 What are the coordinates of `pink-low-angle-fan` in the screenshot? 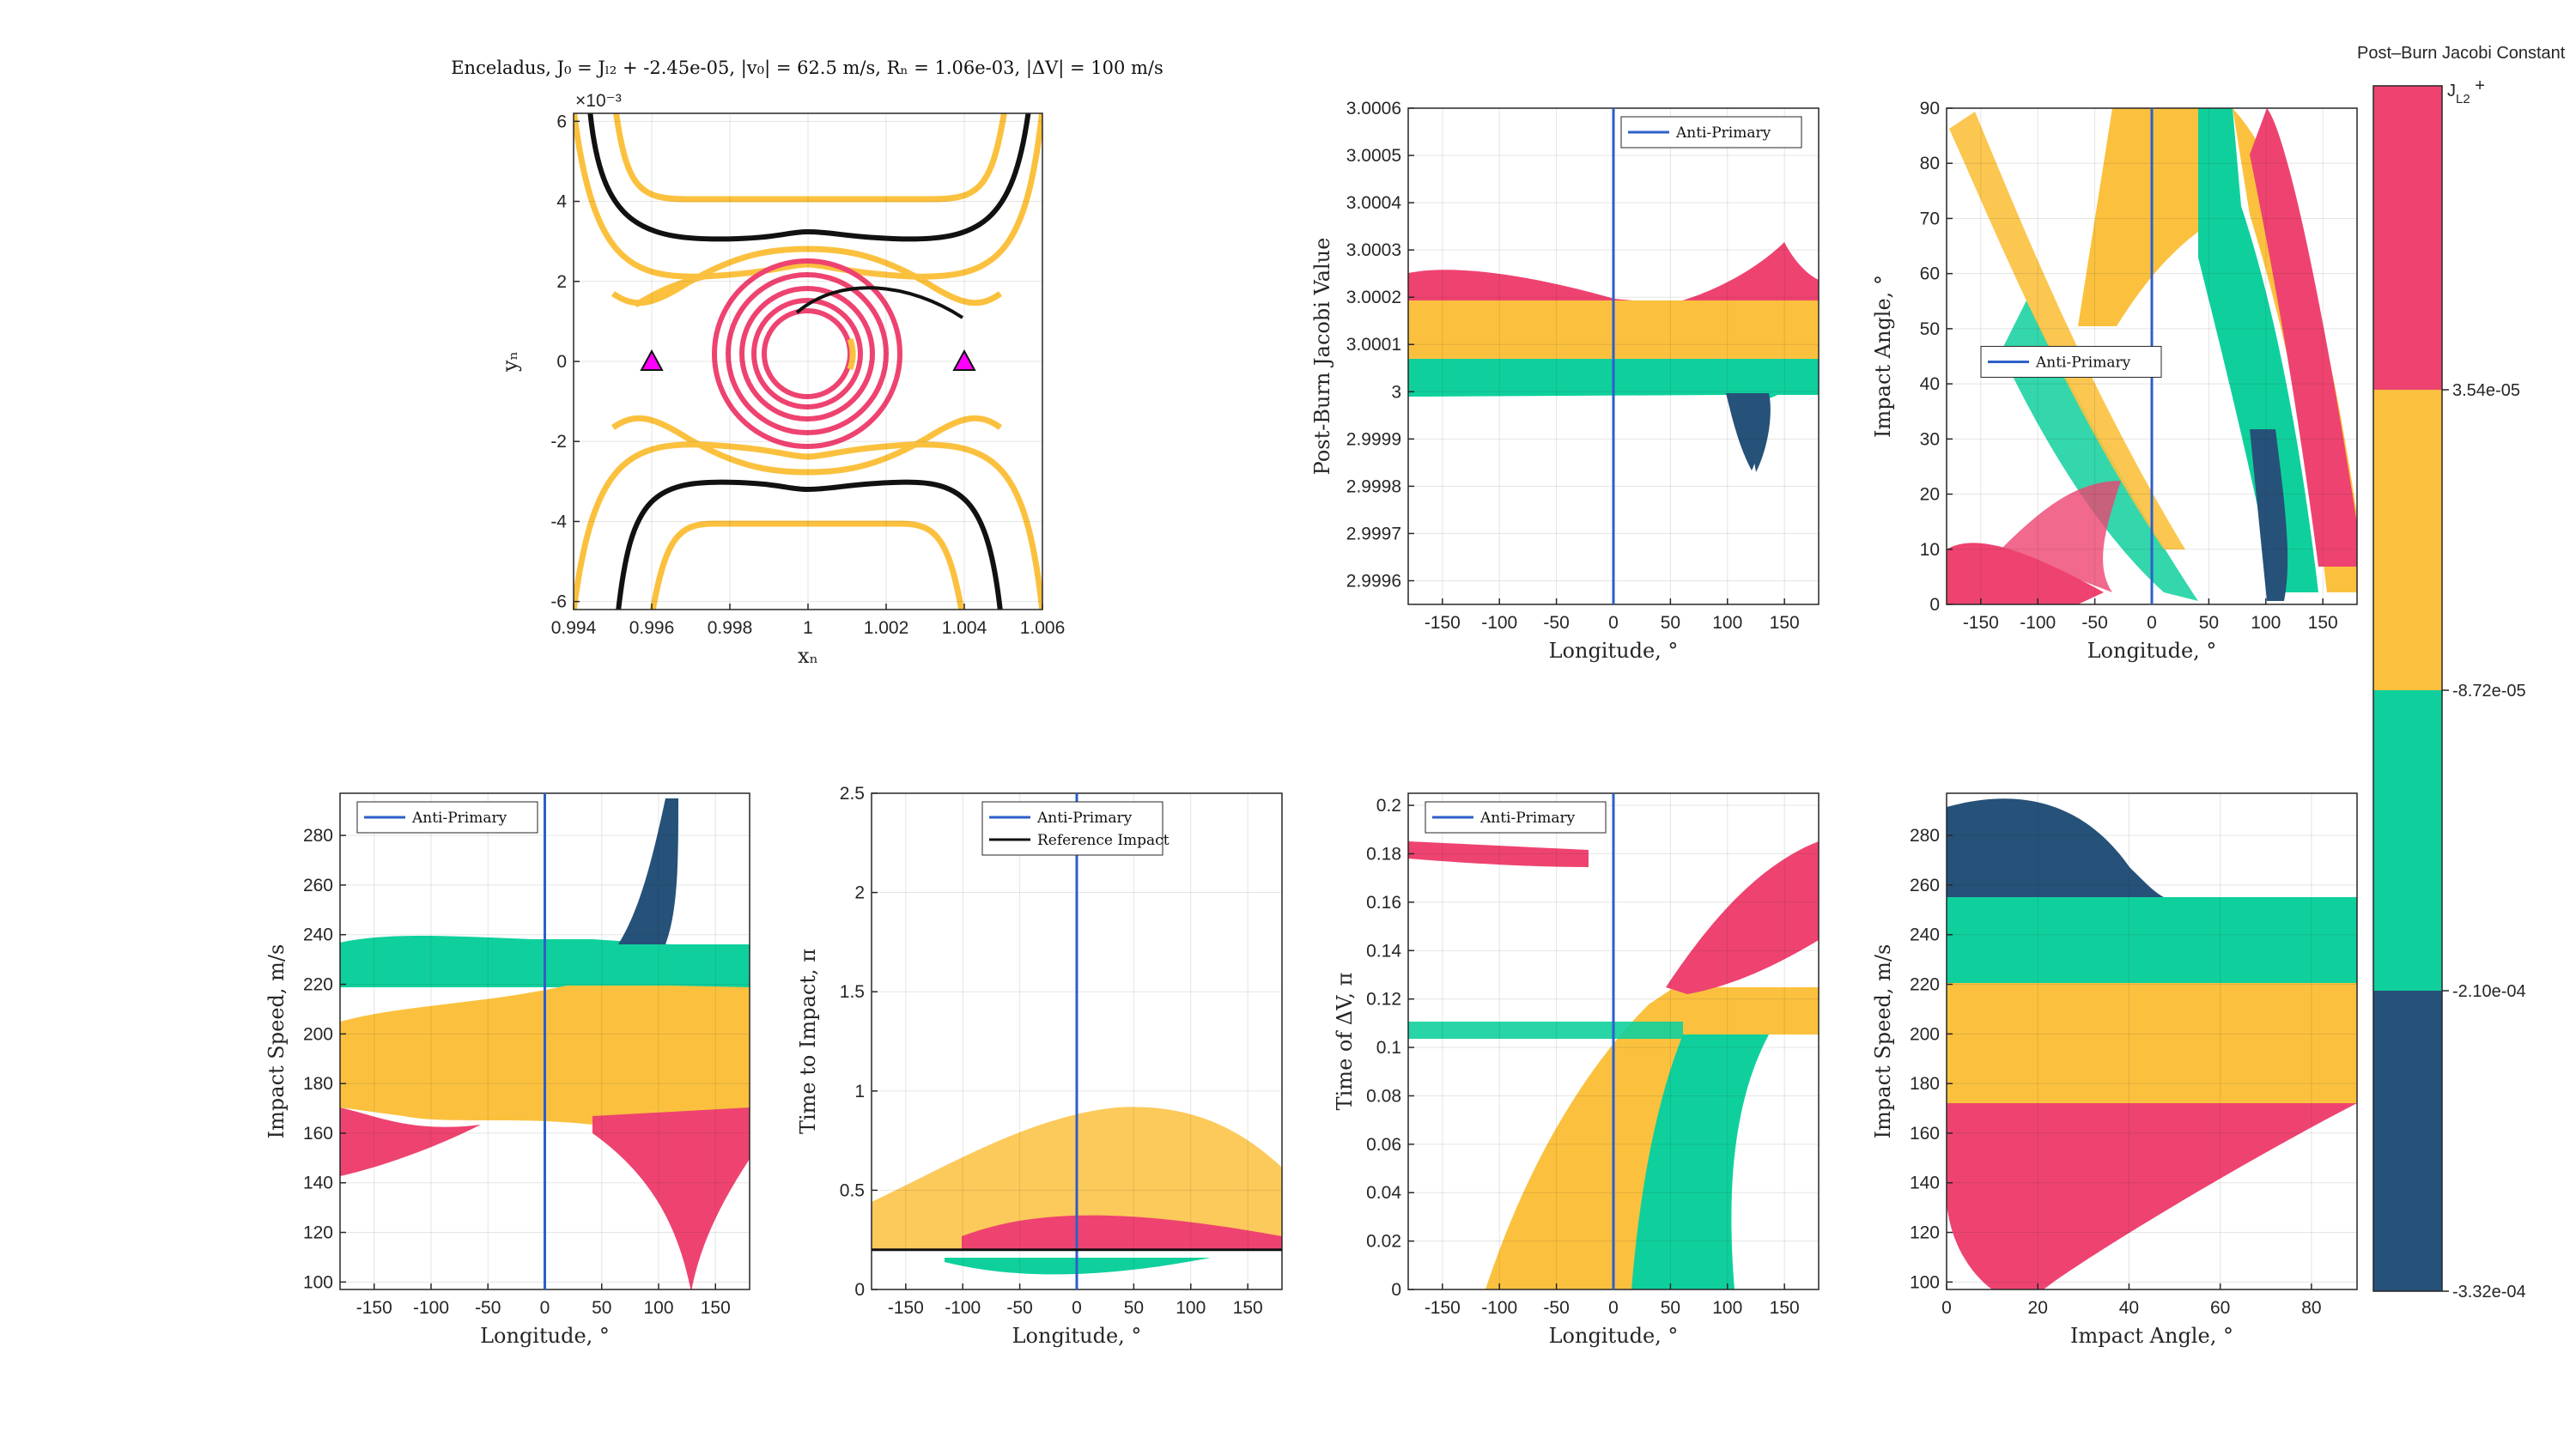 It's located at (2026, 573).